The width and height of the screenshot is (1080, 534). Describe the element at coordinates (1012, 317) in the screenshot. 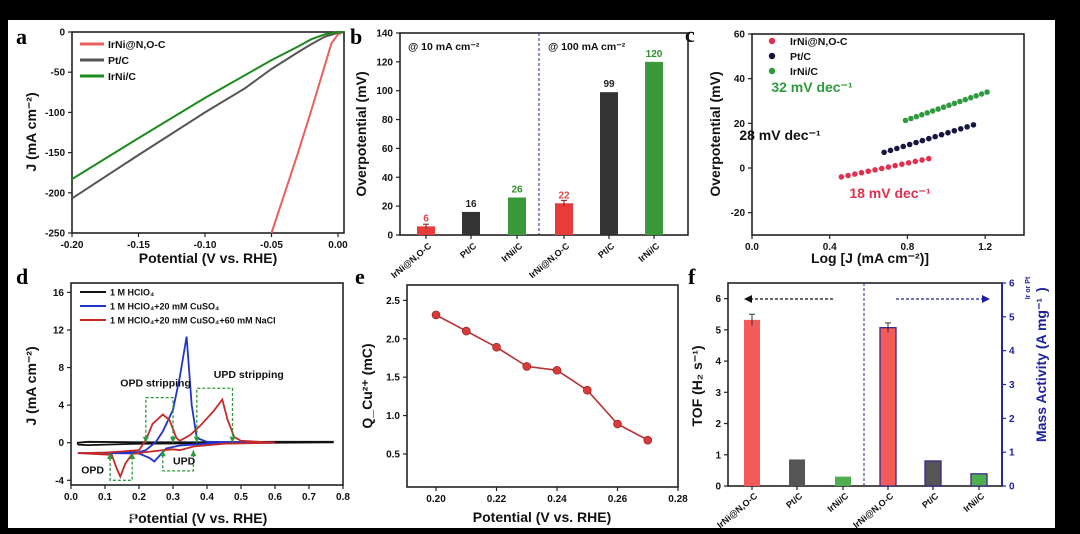

I see `f-right-ytick-label: 5` at that location.